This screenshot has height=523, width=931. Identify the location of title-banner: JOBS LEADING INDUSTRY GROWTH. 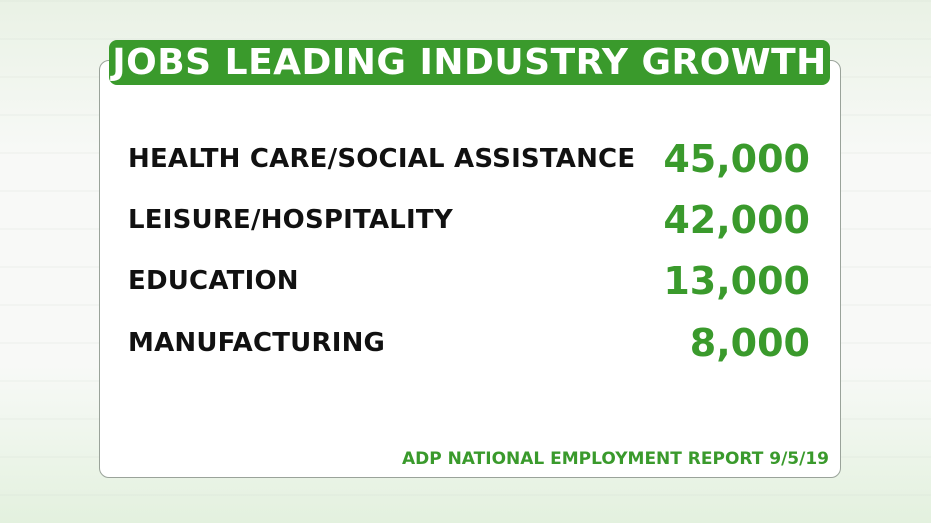
(469, 62).